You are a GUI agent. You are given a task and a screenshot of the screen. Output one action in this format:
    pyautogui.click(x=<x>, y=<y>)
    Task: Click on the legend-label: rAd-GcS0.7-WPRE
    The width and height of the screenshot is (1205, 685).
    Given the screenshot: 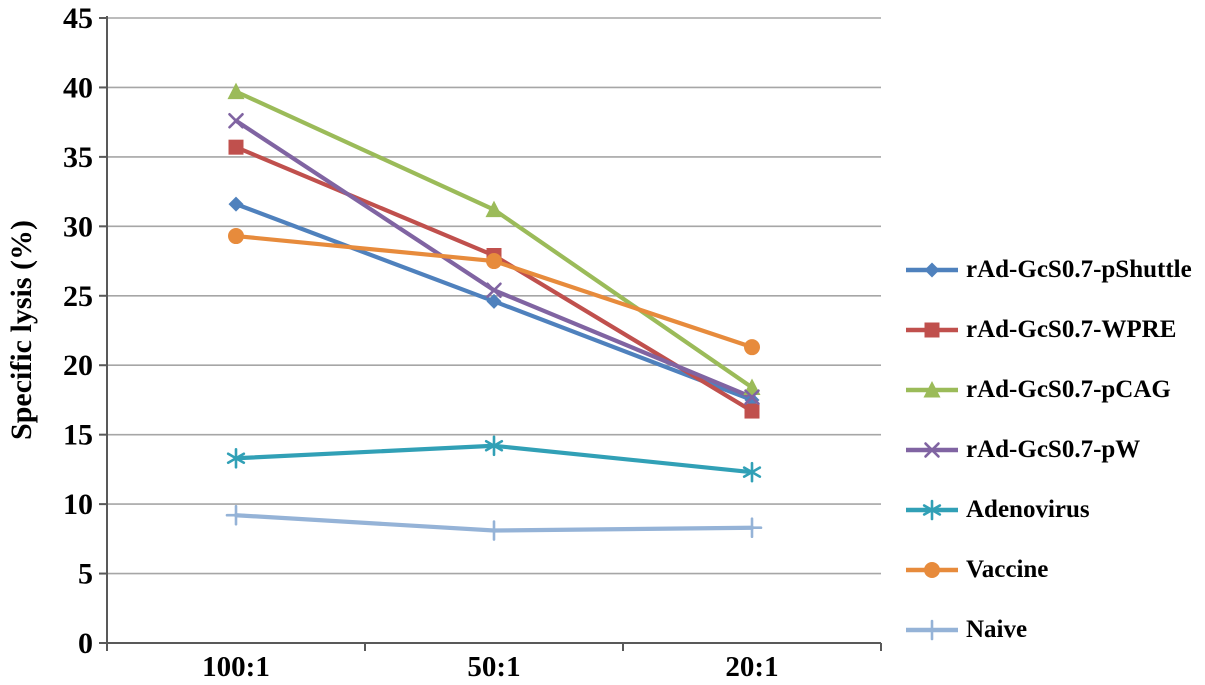 What is the action you would take?
    pyautogui.click(x=1071, y=329)
    